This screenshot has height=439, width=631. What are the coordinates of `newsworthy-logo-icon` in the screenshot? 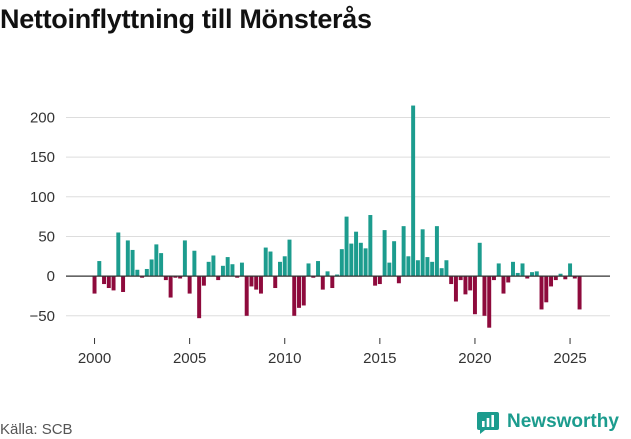 It's located at (488, 423).